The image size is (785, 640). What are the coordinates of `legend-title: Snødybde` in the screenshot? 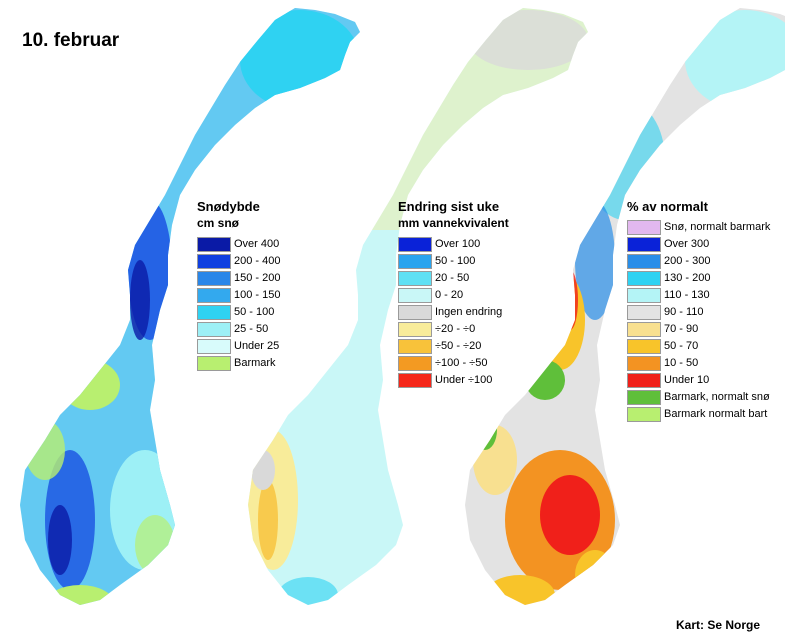 It's located at (228, 206).